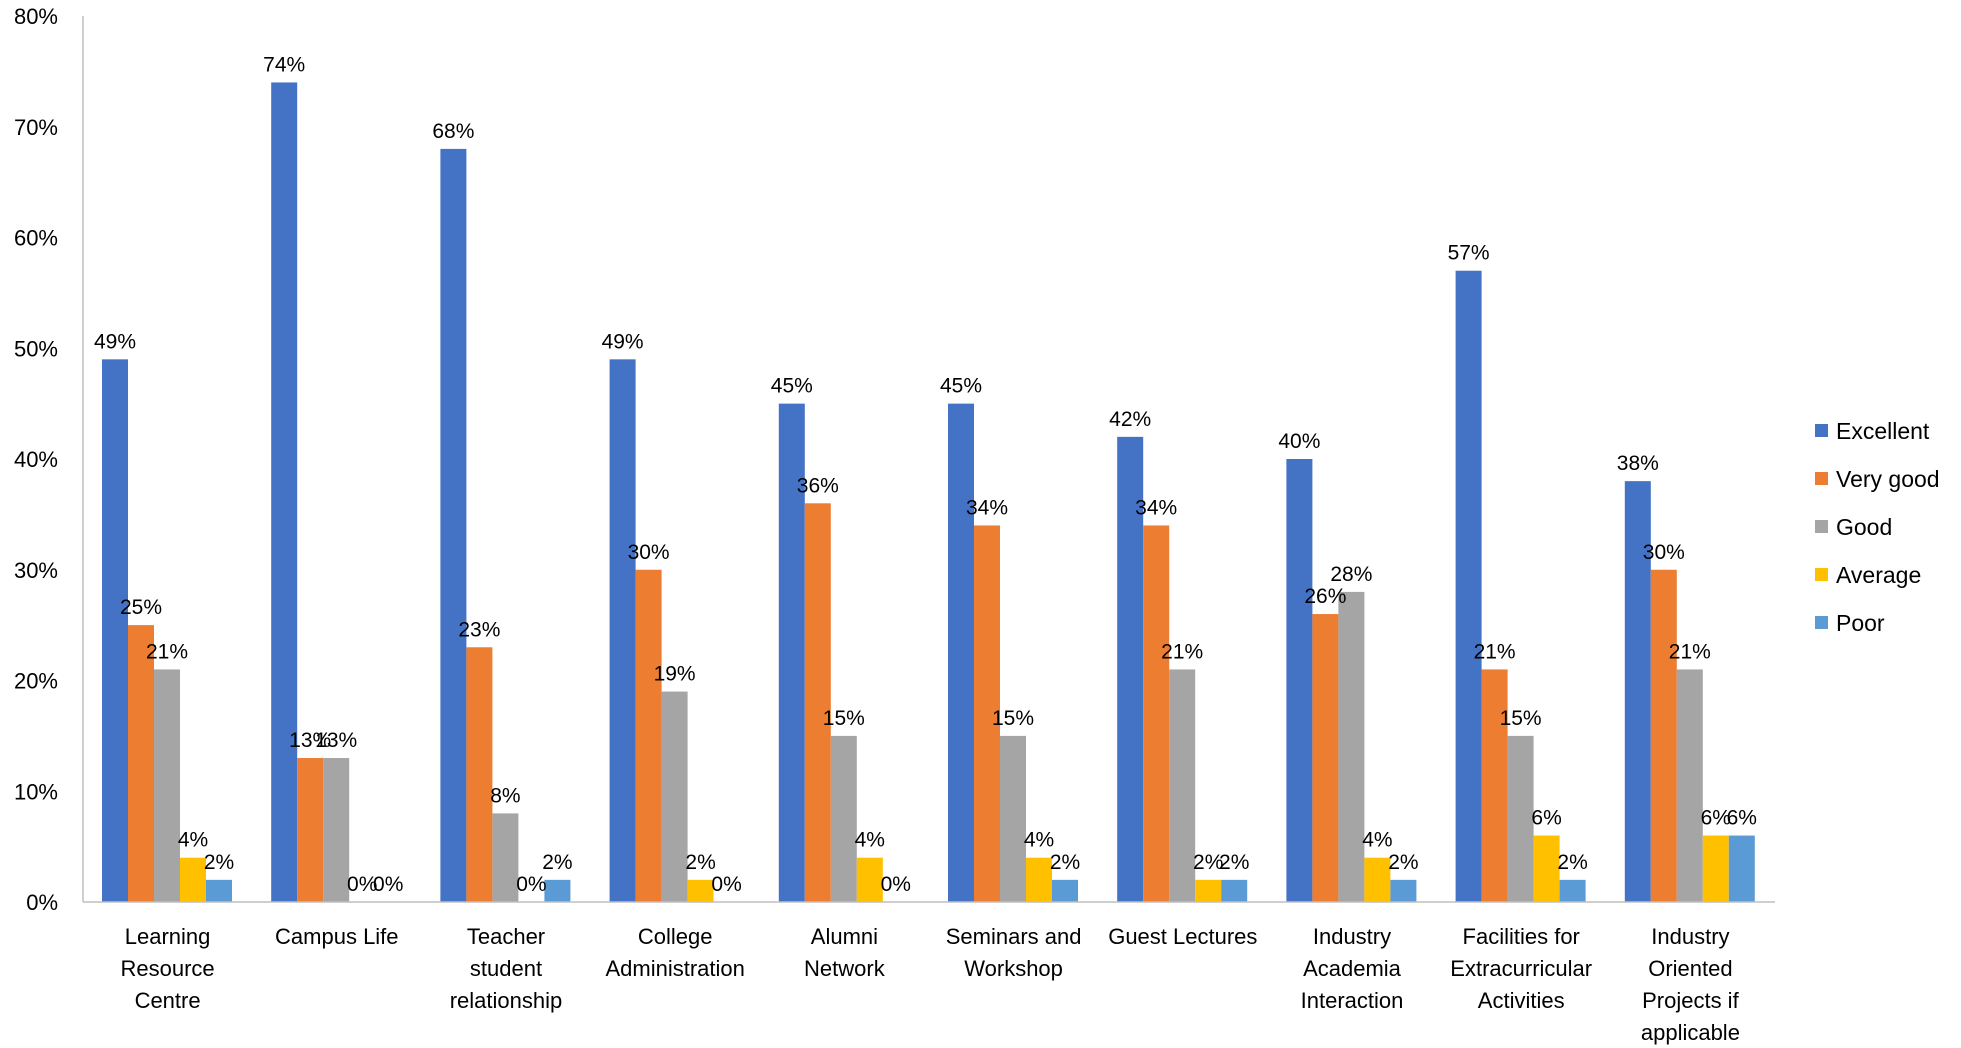 The height and width of the screenshot is (1048, 1961). What do you see at coordinates (36, 681) in the screenshot?
I see `y-tick-label: 20%` at bounding box center [36, 681].